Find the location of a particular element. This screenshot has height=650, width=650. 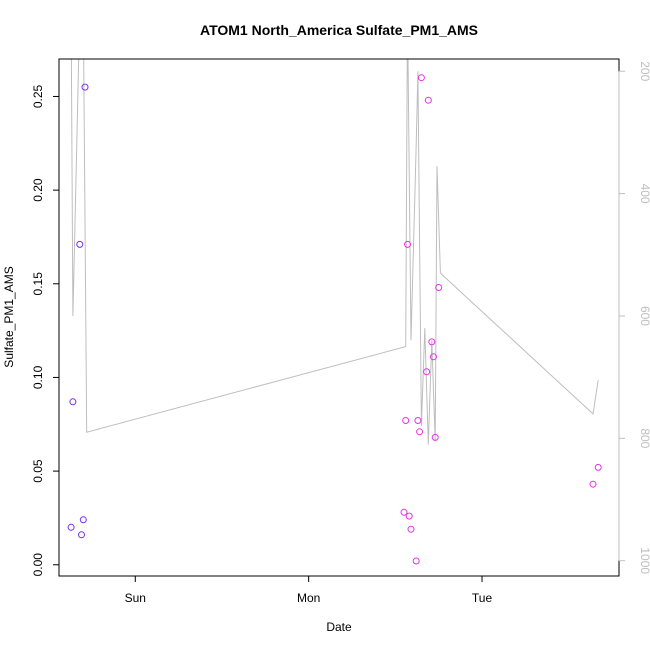

y-axis: 0.00 0.05 0.10 0.15 0.20 0.25 is located at coordinates (45, 330).